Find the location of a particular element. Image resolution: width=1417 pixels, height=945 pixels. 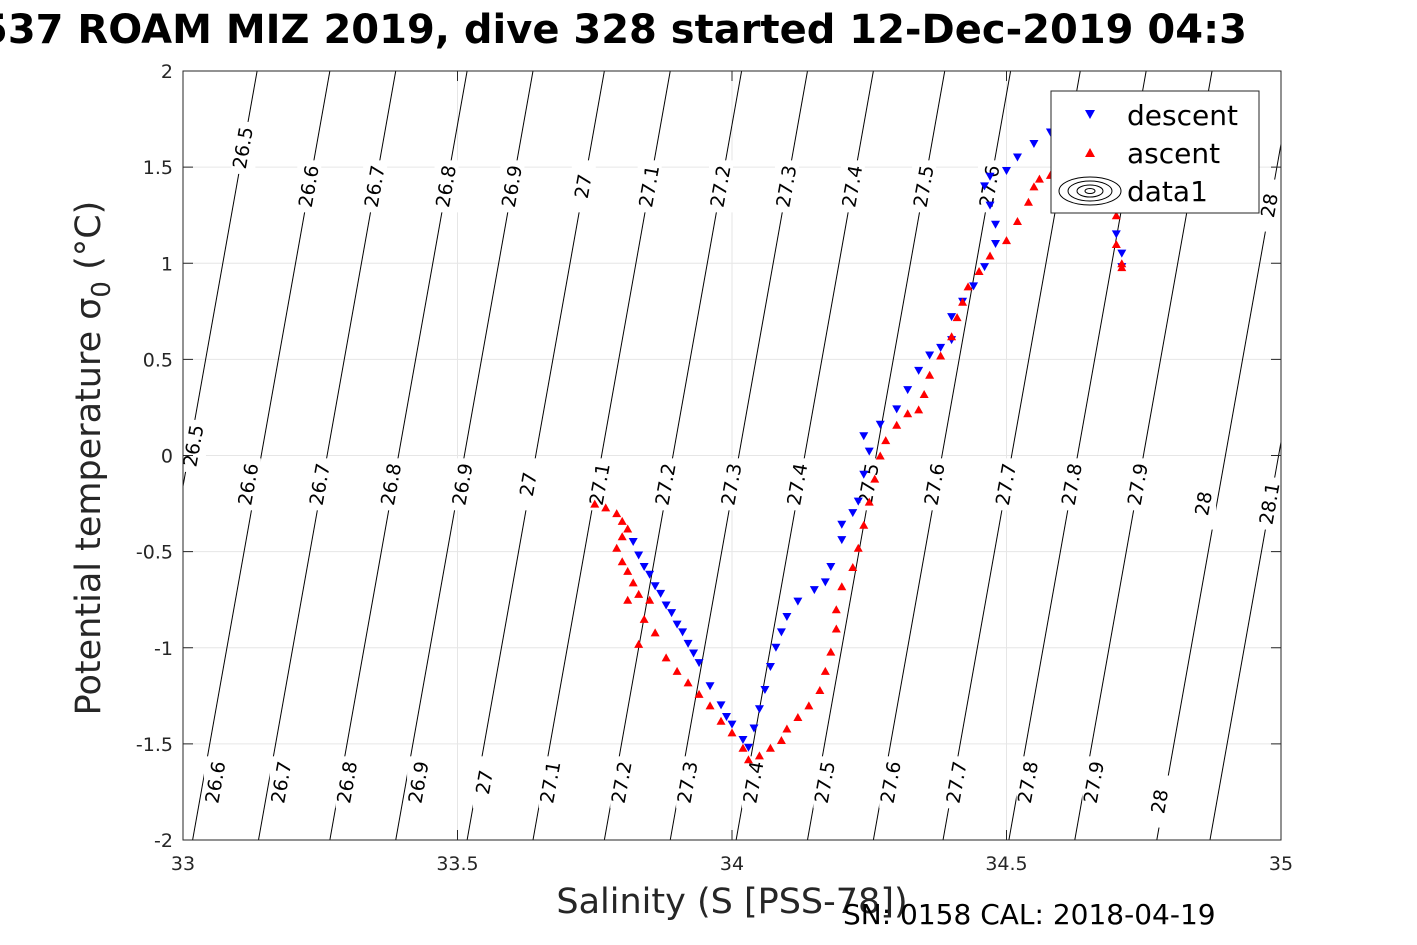

y-tick-label: 0 is located at coordinates (167, 457).